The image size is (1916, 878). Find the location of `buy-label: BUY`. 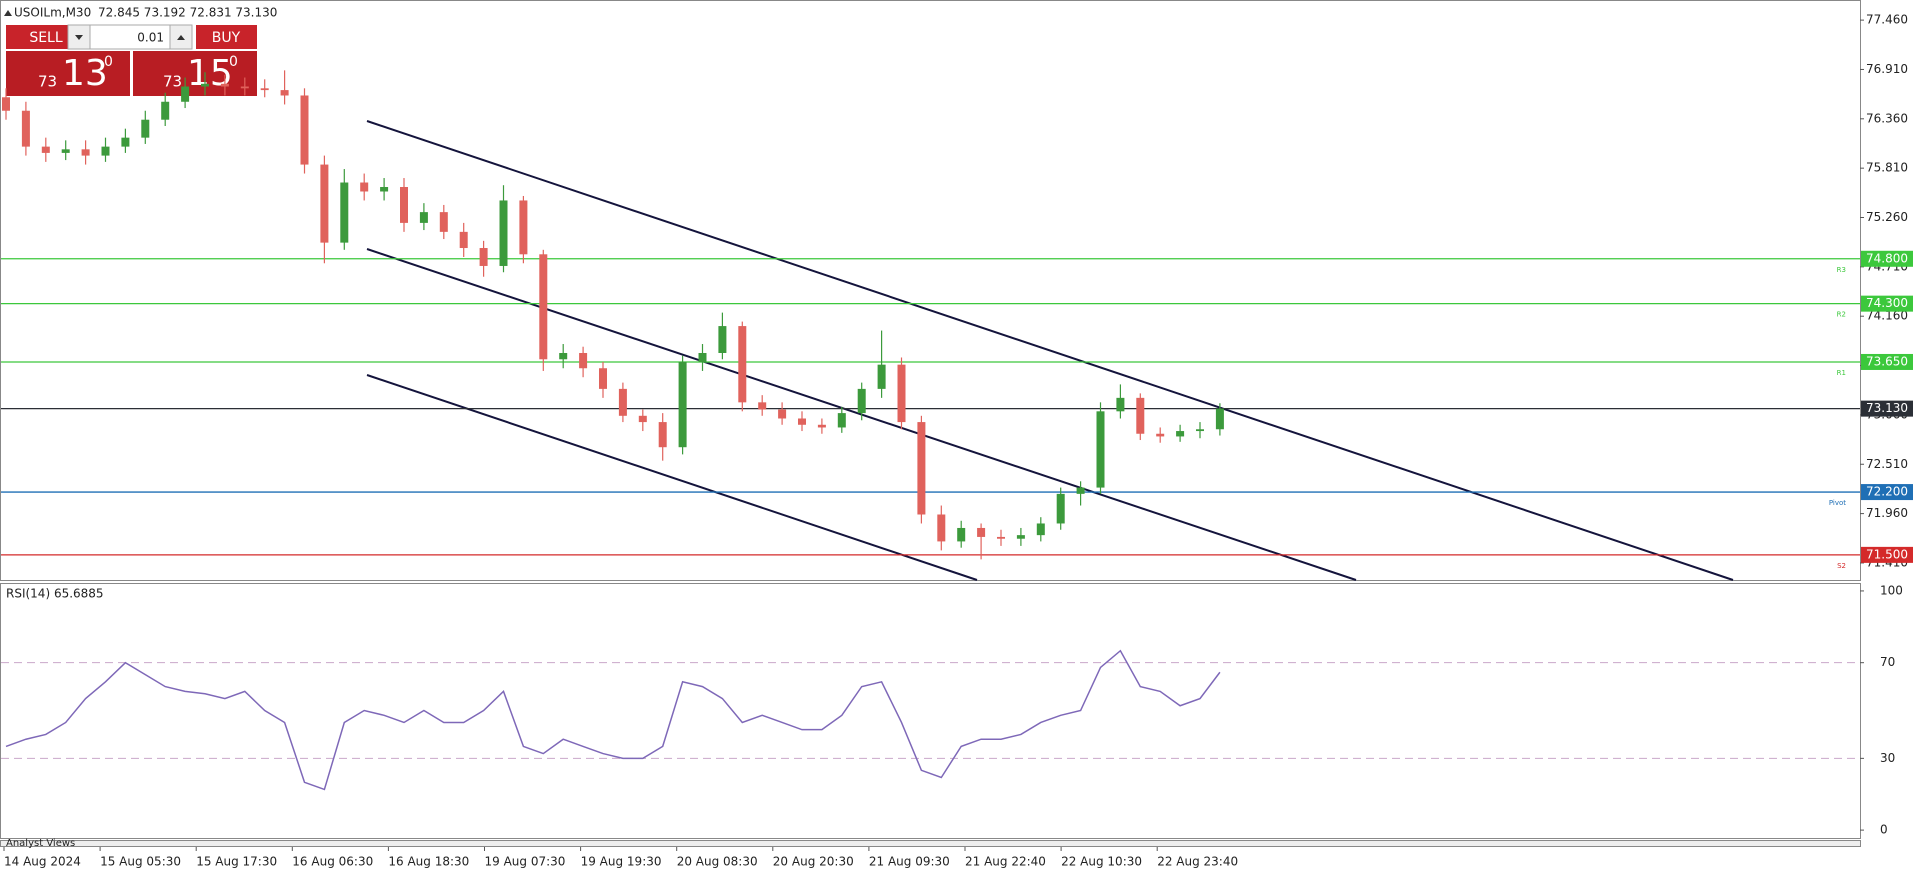

buy-label: BUY is located at coordinates (226, 38).